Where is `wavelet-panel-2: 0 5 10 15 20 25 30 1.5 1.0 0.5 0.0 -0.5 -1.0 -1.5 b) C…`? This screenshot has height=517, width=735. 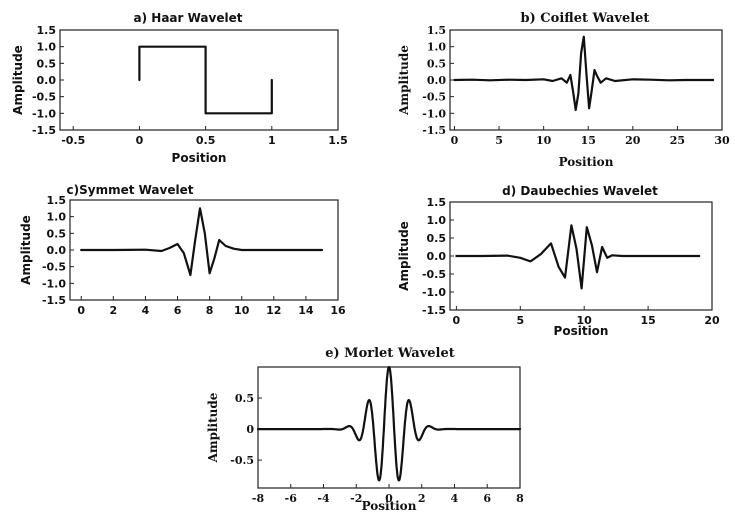
wavelet-panel-2: 0 5 10 15 20 25 30 1.5 1.0 0.5 0.0 -0.5 -1.0 -1.5 b) C… is located at coordinates (563, 90).